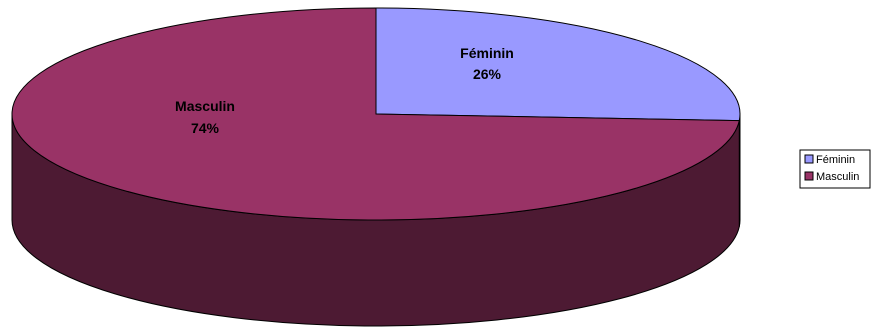 The height and width of the screenshot is (334, 871). What do you see at coordinates (835, 169) in the screenshot?
I see `legend: Féminin Masculin` at bounding box center [835, 169].